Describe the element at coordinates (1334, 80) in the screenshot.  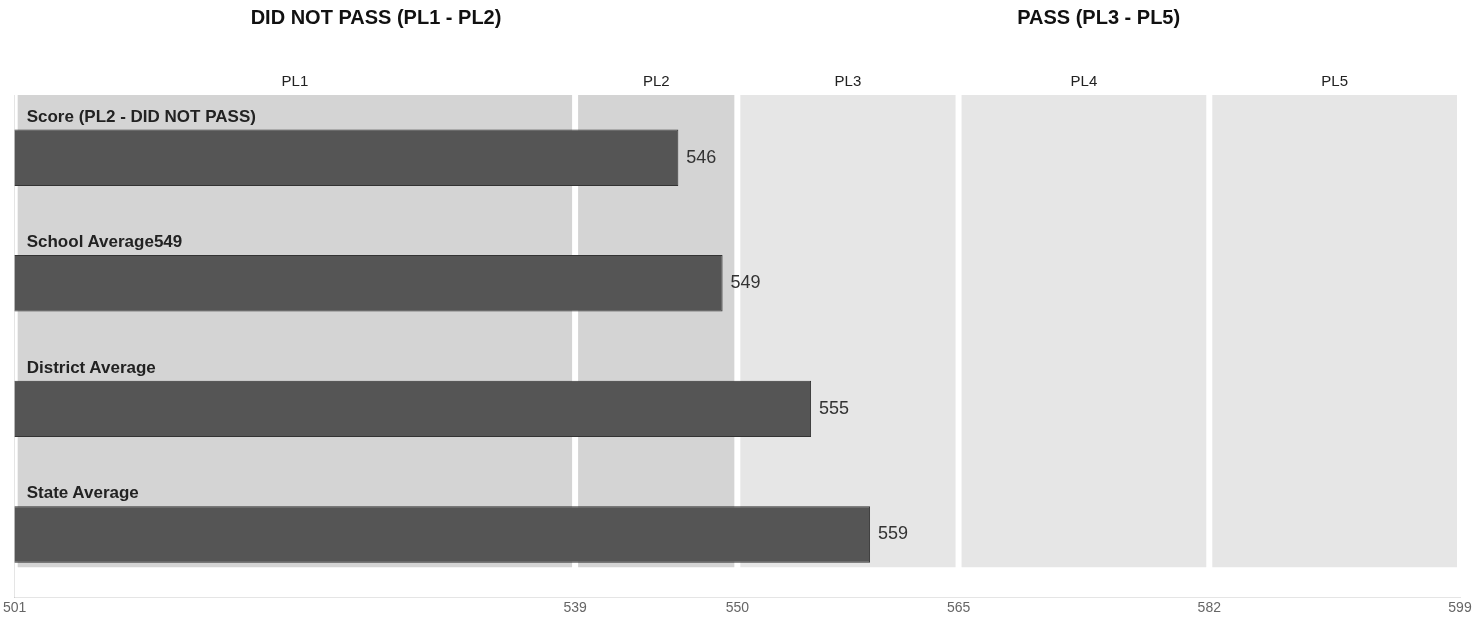
I see `band-label: PL5` at that location.